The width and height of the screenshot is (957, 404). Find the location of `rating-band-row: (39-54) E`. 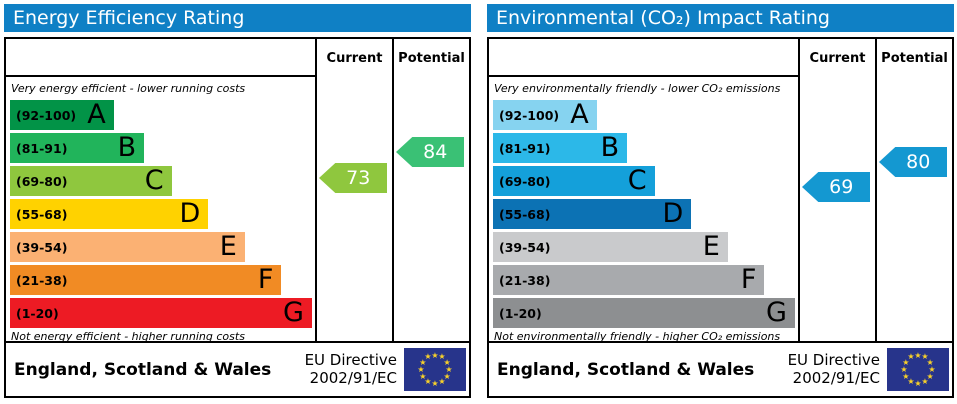

rating-band-row: (39-54) E is located at coordinates (162, 248).